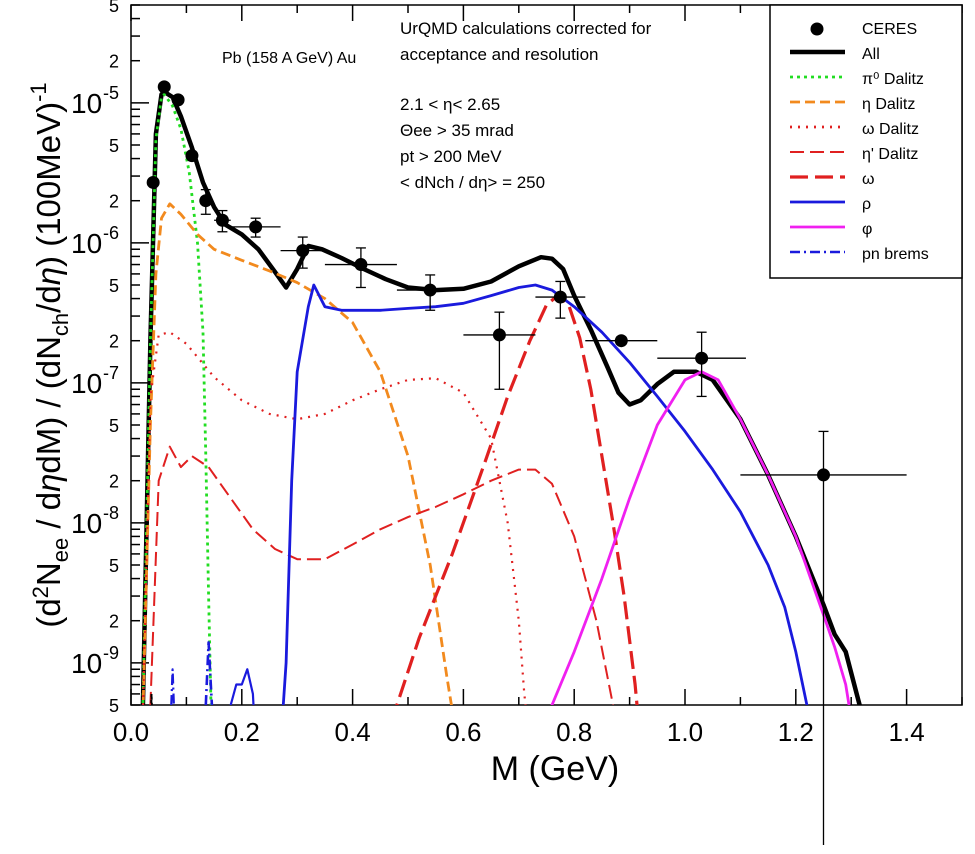 This screenshot has width=975, height=854. I want to click on legend-label: η Dalitz, so click(888, 104).